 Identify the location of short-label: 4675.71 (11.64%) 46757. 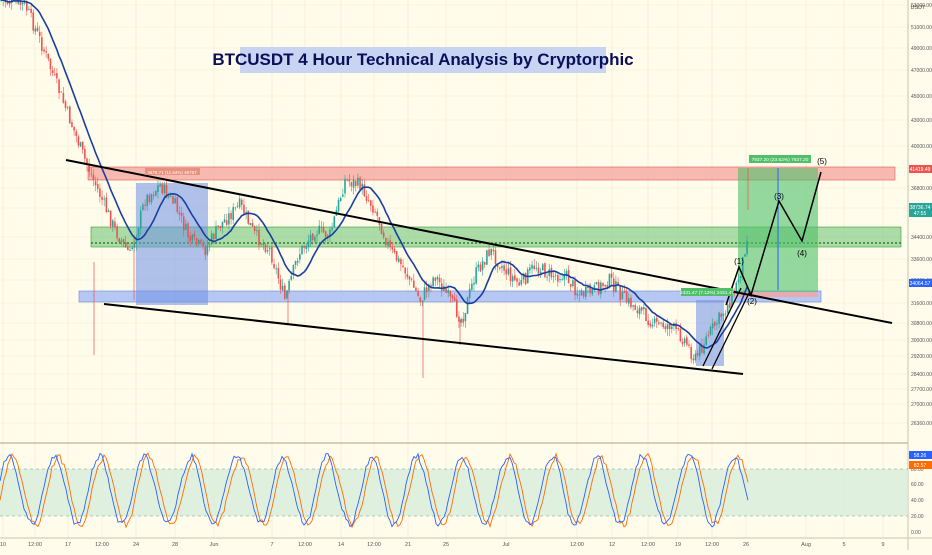
(172, 172).